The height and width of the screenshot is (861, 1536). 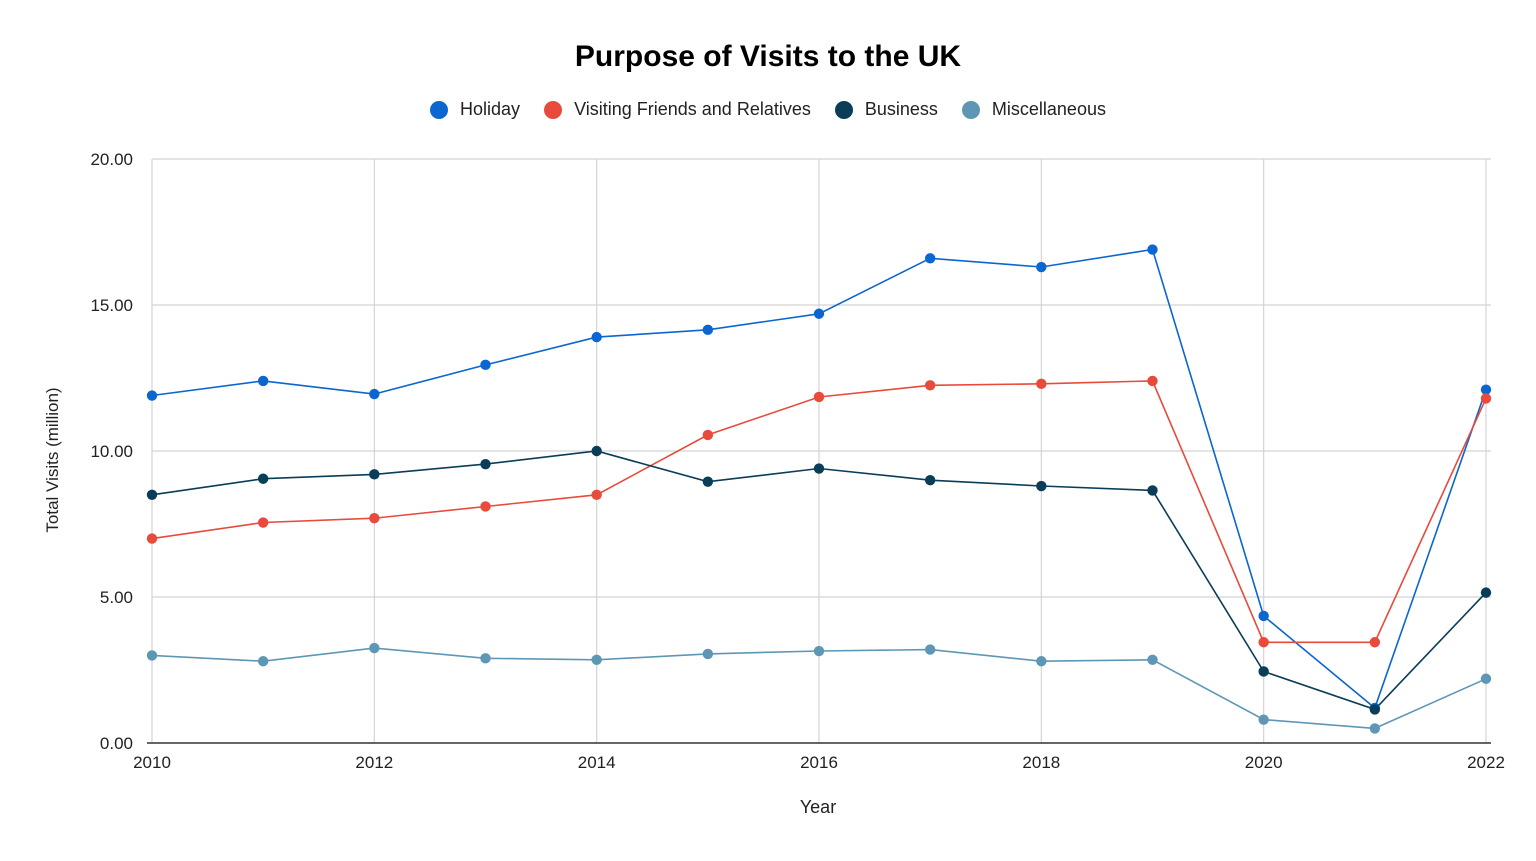 I want to click on legend-label-miscellaneous: Miscellaneous, so click(x=1048, y=109).